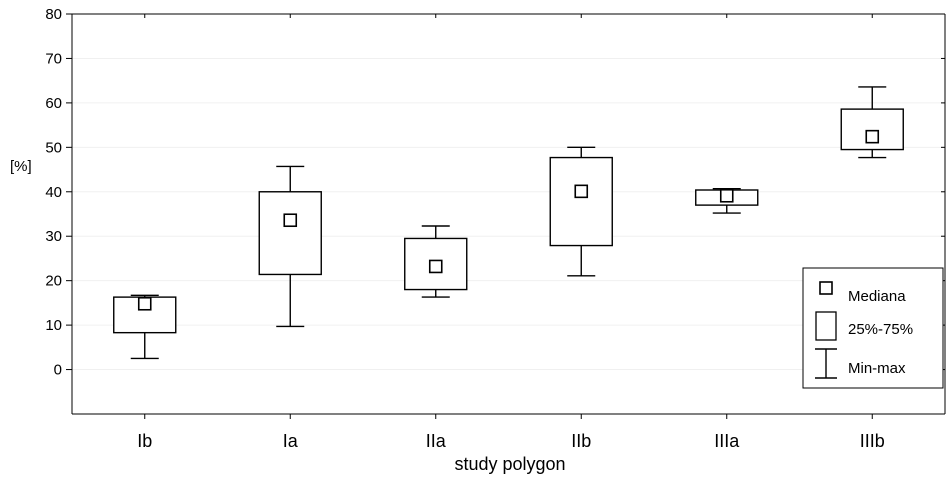  What do you see at coordinates (53, 236) in the screenshot?
I see `y-tick-label: 30` at bounding box center [53, 236].